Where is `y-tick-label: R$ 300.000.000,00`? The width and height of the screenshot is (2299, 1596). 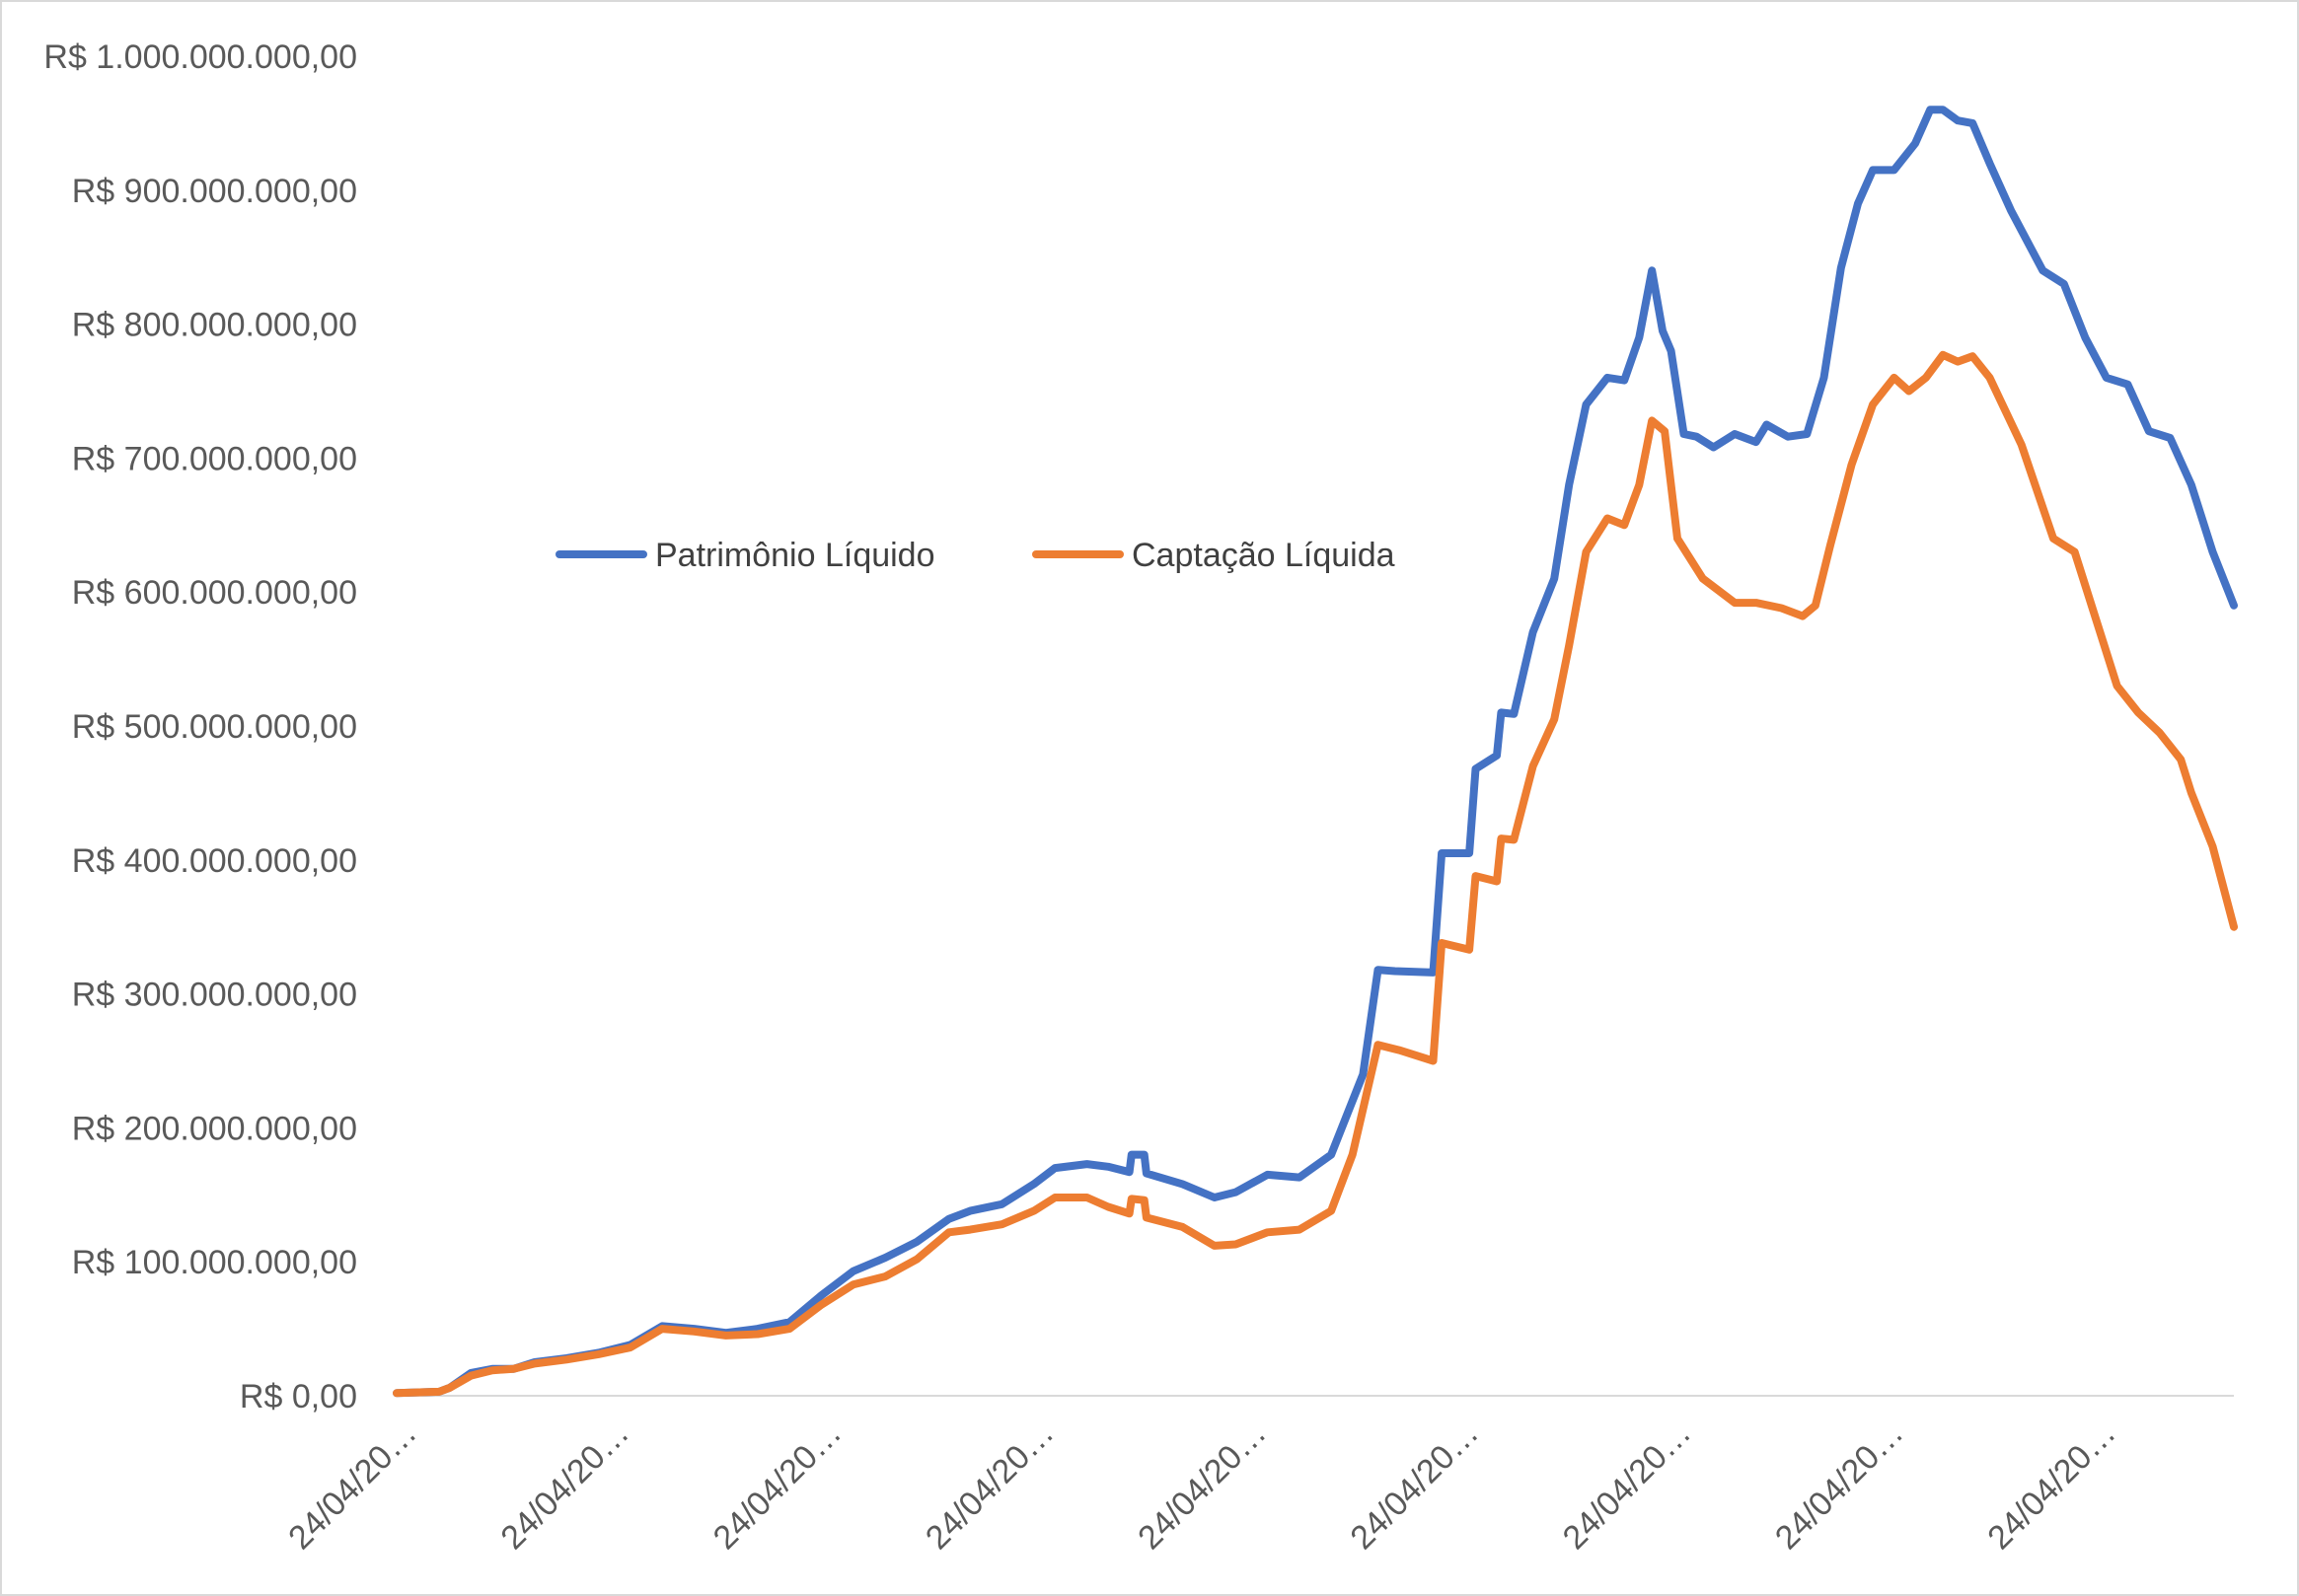
y-tick-label: R$ 300.000.000,00 is located at coordinates (215, 995).